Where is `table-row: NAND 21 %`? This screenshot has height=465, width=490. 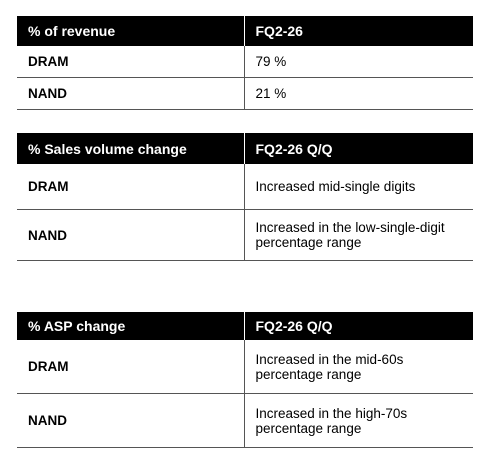 table-row: NAND 21 % is located at coordinates (245, 93).